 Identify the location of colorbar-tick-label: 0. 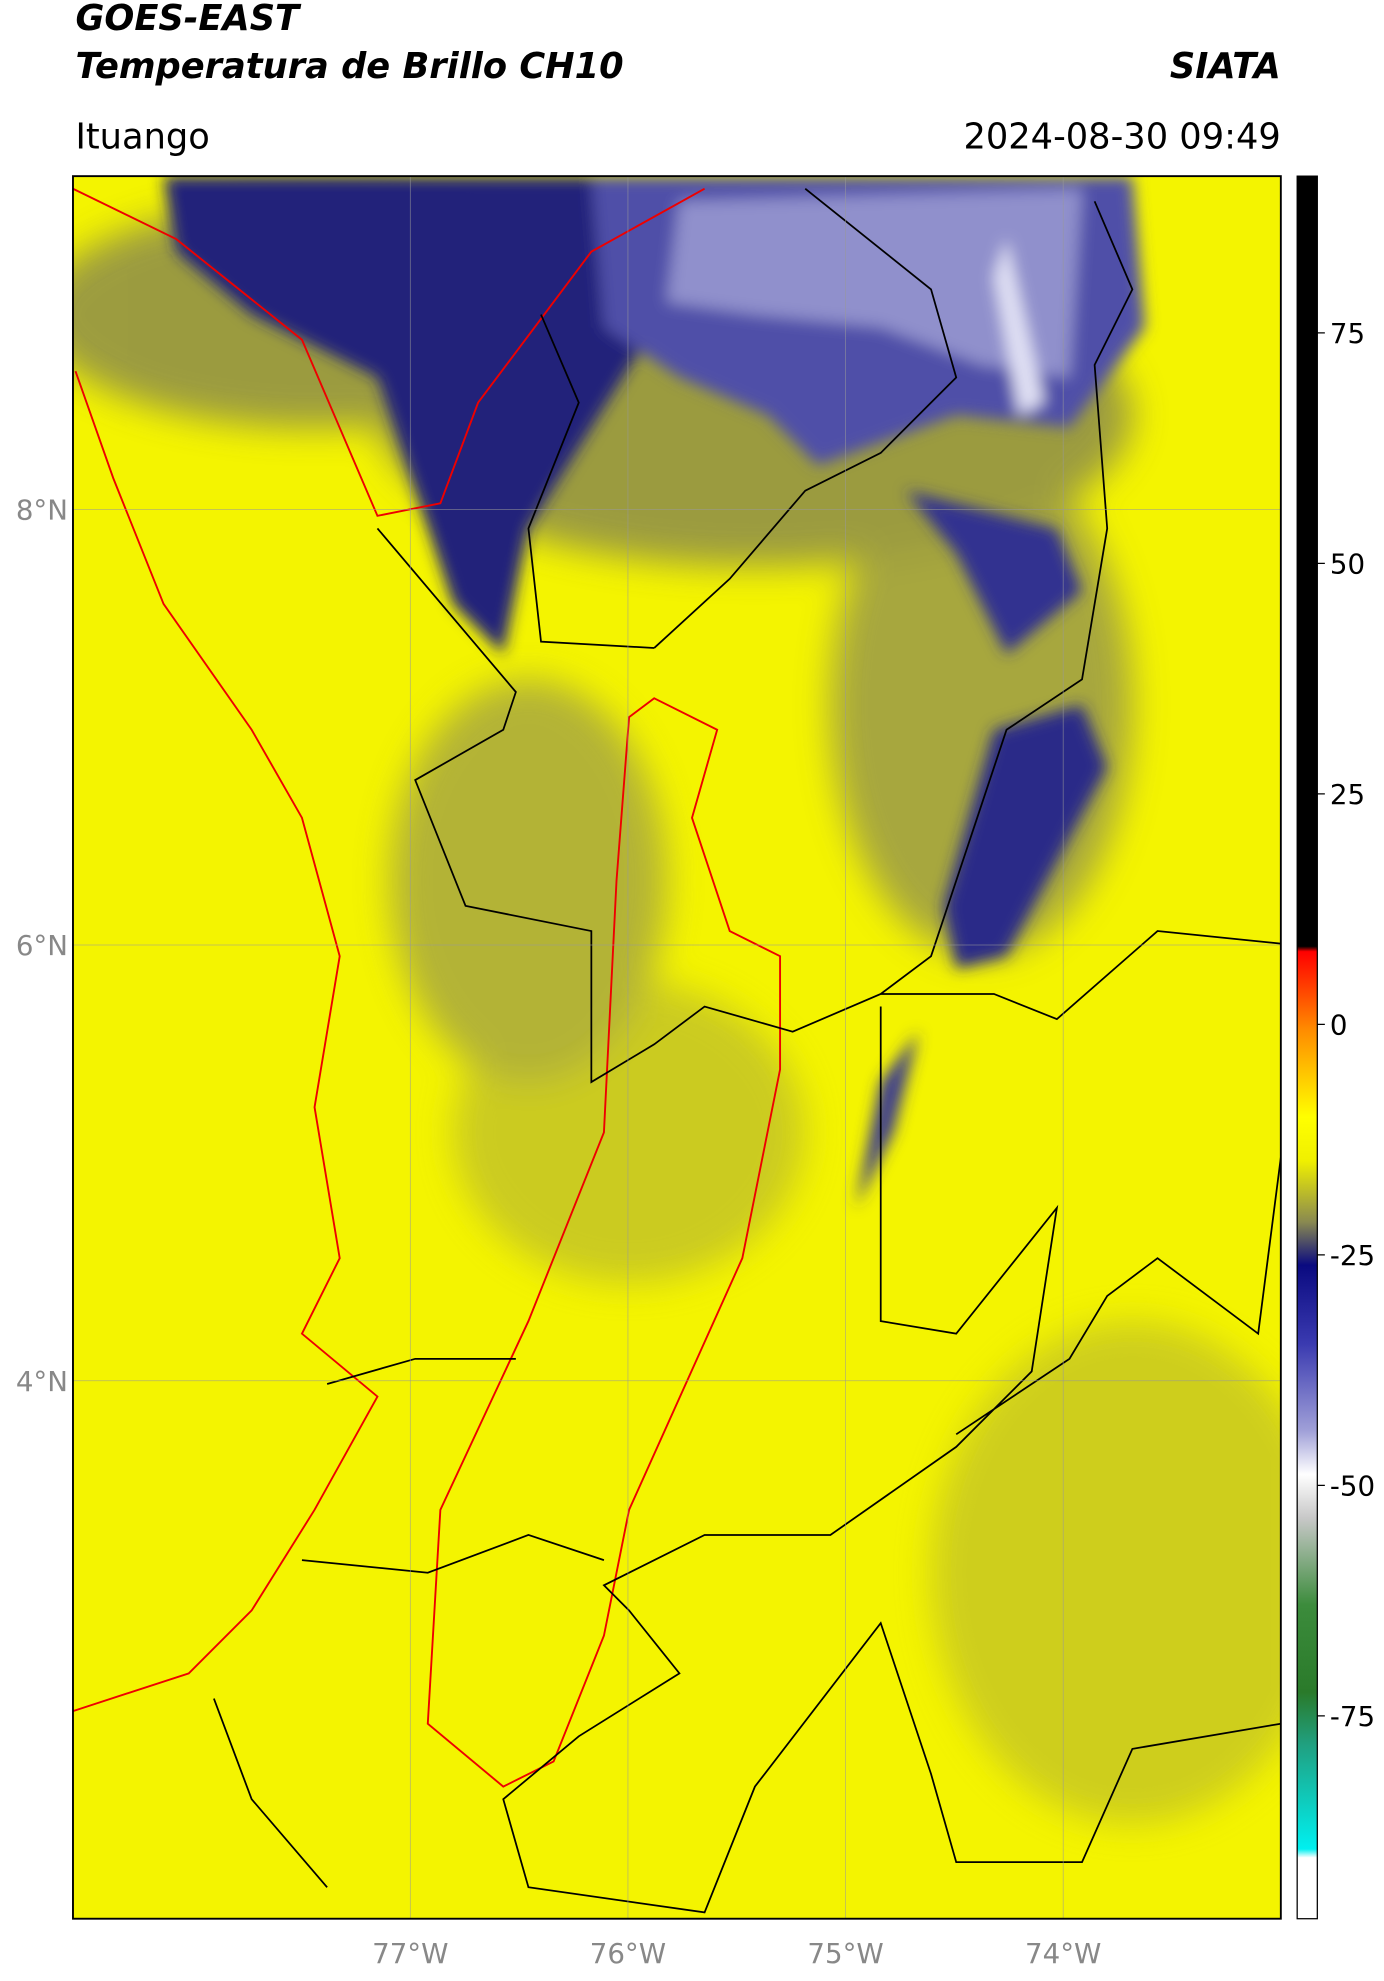
(1339, 1024).